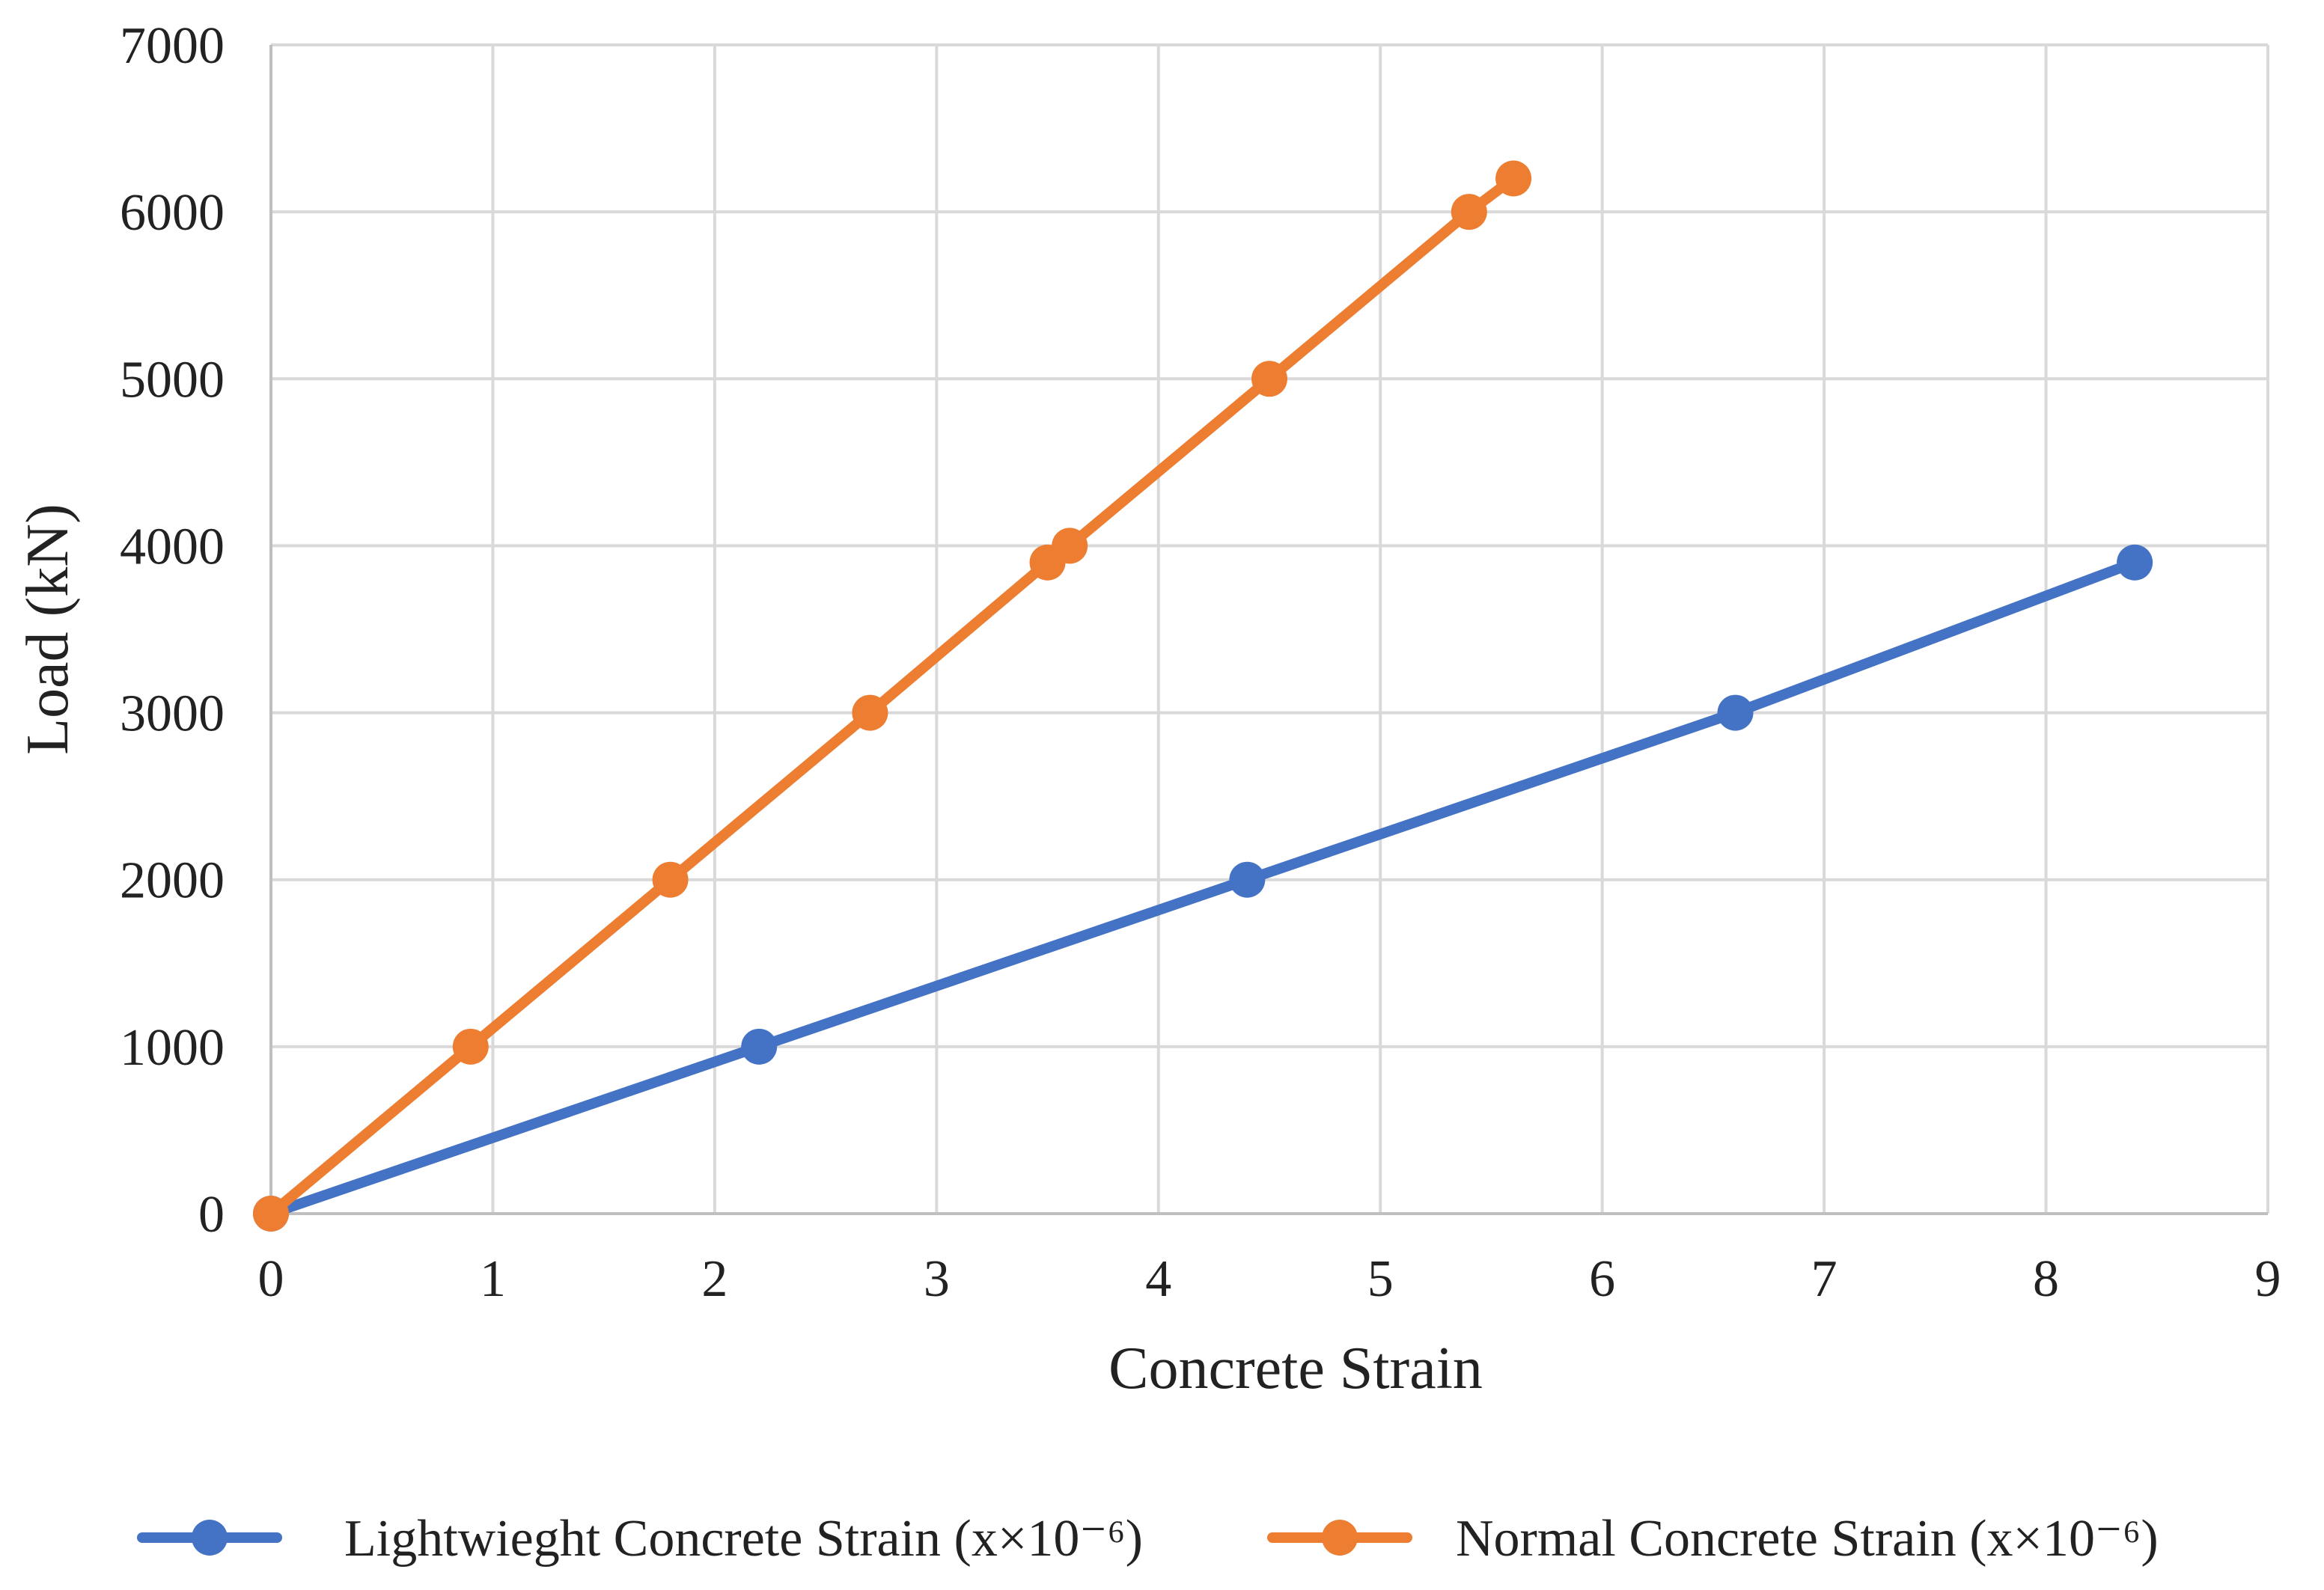 The image size is (2324, 1590). What do you see at coordinates (937, 1279) in the screenshot?
I see `x-tick-label: 3` at bounding box center [937, 1279].